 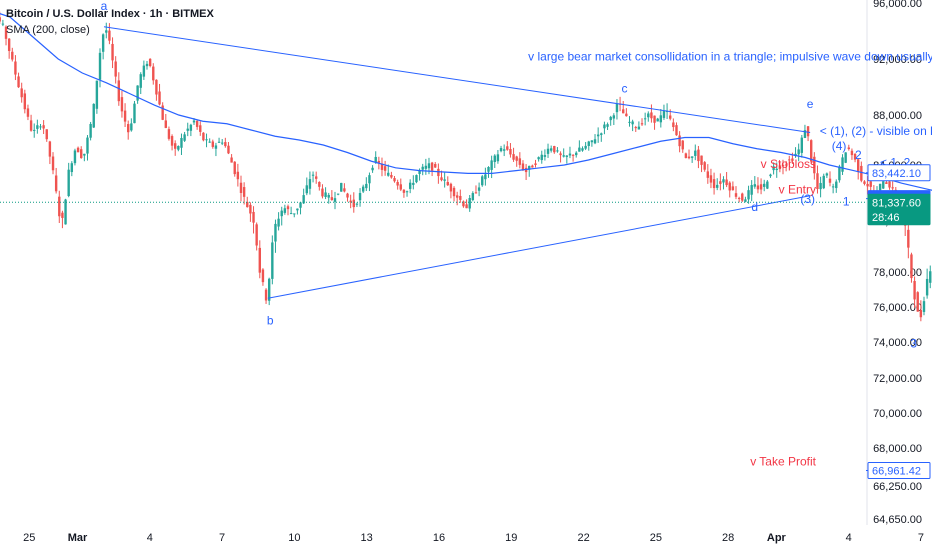 I want to click on price-tag-label: 83,442.10, so click(x=896, y=174).